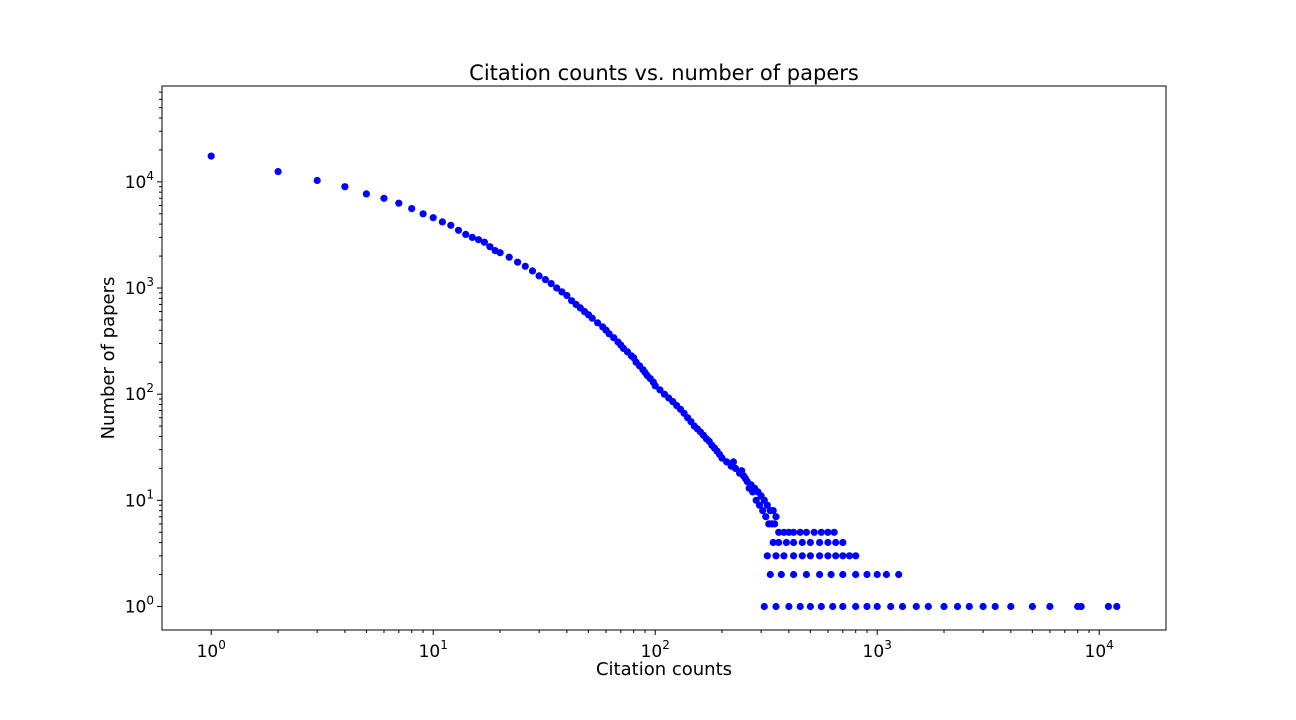  What do you see at coordinates (1099, 650) in the screenshot?
I see `x-tick-label: 10⁴` at bounding box center [1099, 650].